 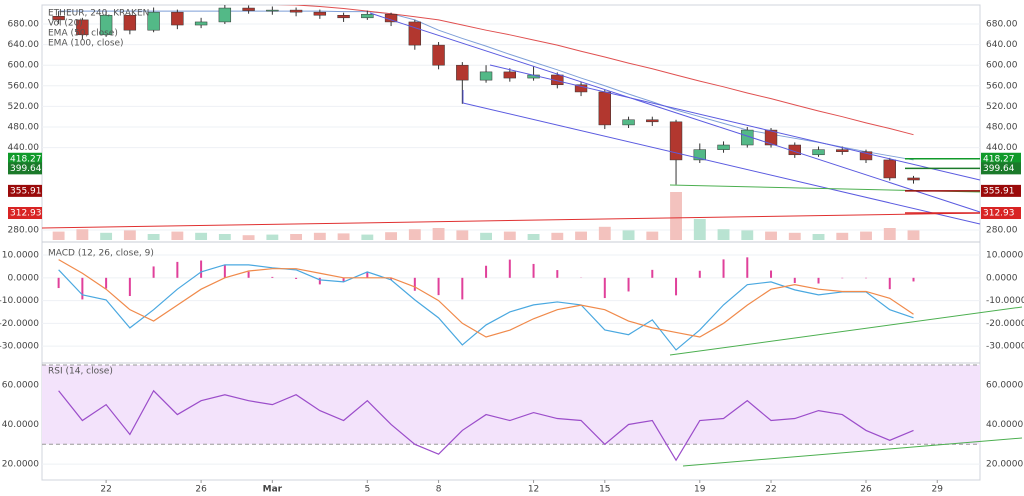 I want to click on x-tick-label: Mar, so click(x=273, y=490).